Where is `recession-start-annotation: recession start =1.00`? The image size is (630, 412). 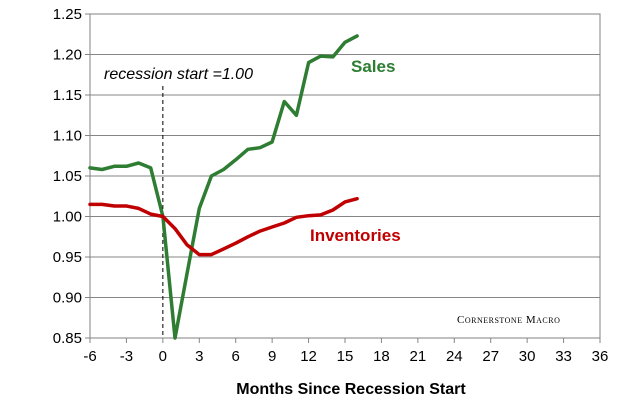
recession-start-annotation: recession start =1.00 is located at coordinates (178, 74).